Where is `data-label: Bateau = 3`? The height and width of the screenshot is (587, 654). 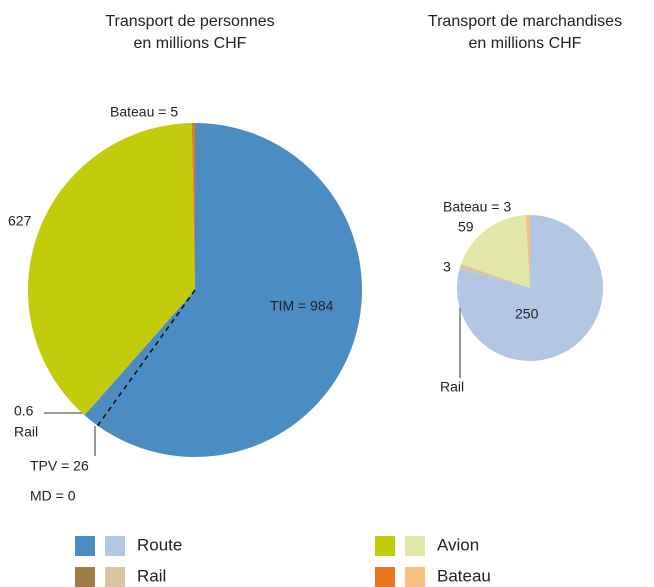 data-label: Bateau = 3 is located at coordinates (477, 207).